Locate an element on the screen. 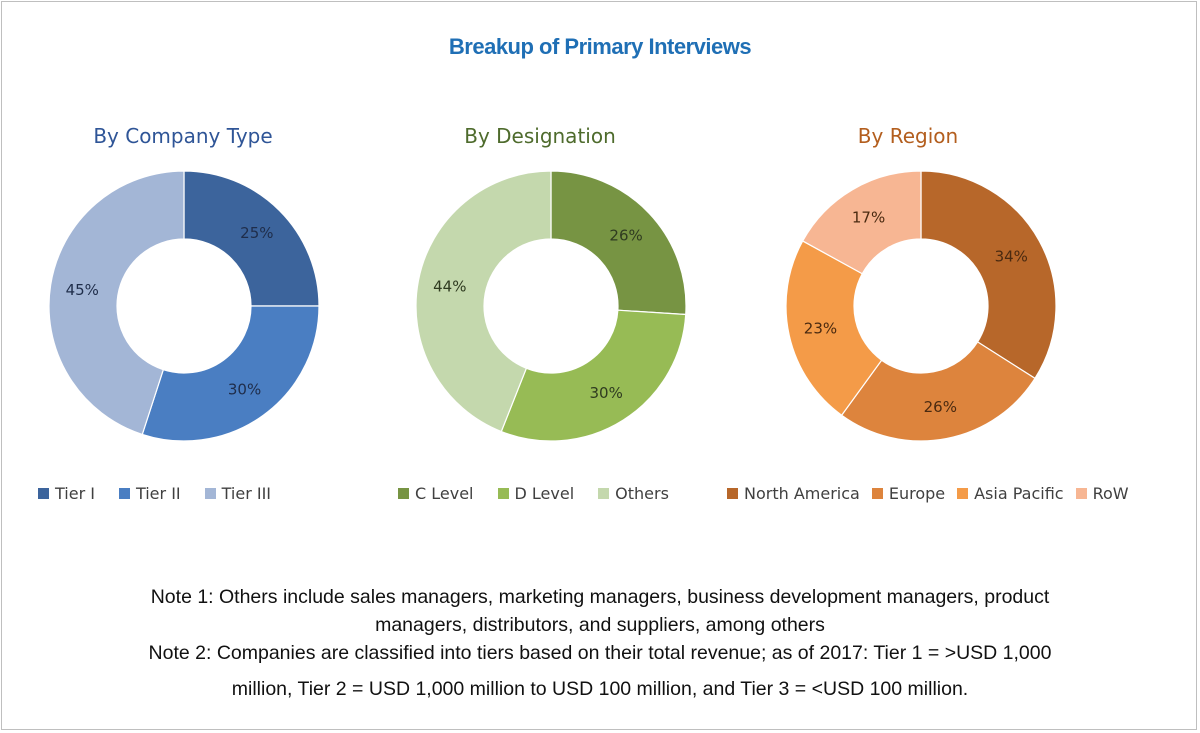  donut-segment-row is located at coordinates (861, 222).